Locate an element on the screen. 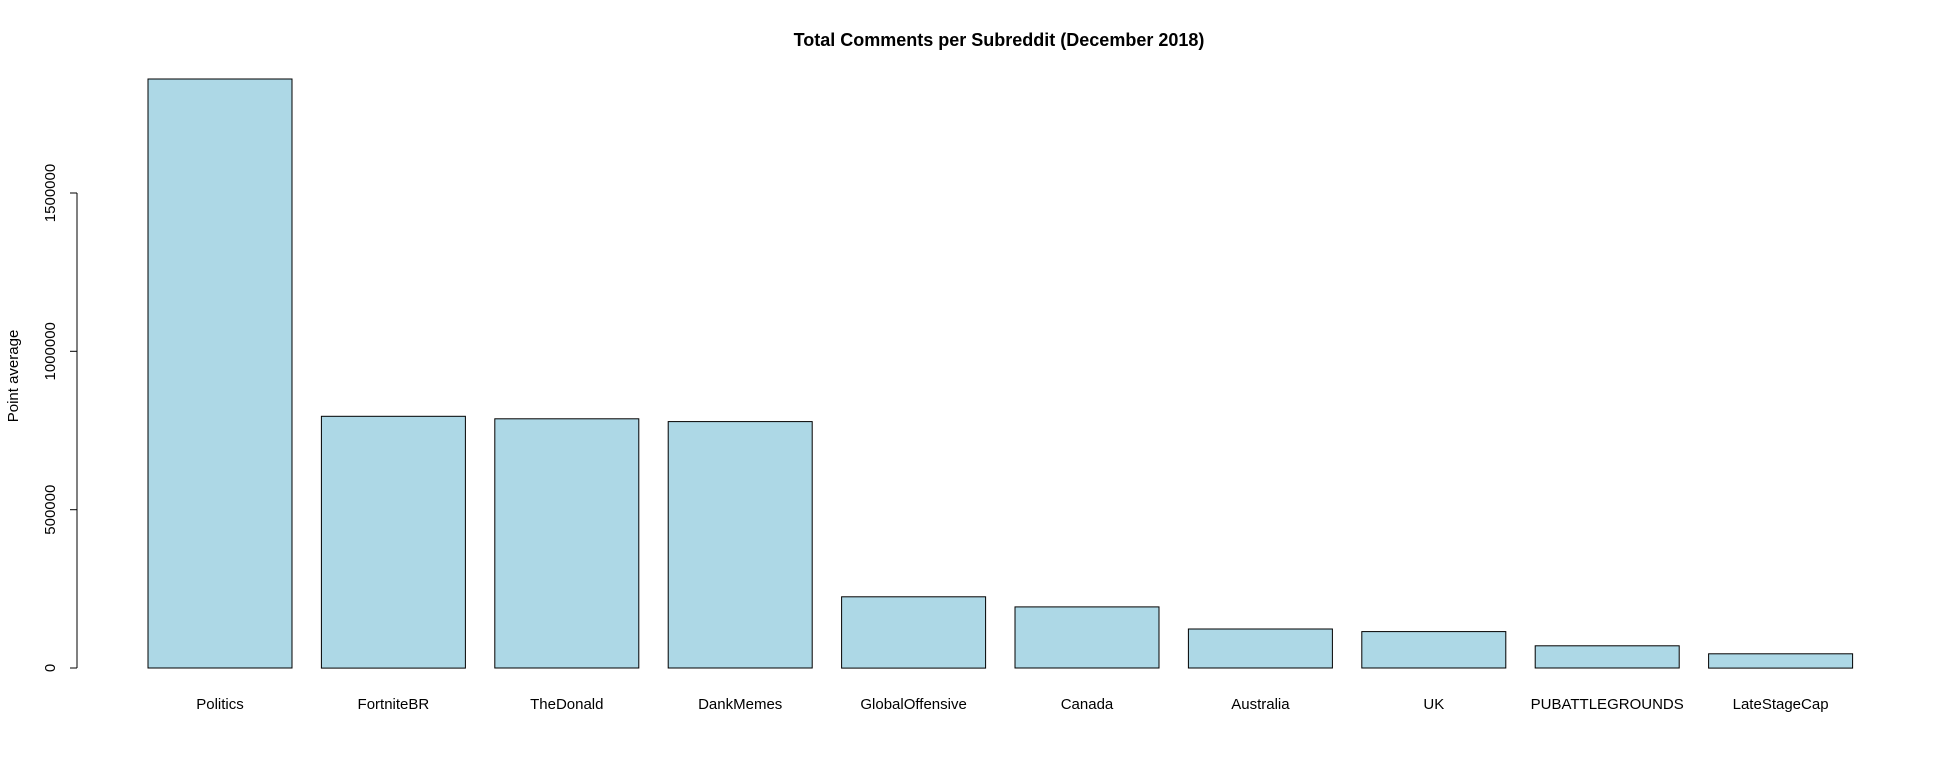 This screenshot has width=1942, height=765. y-axis-label: Point average is located at coordinates (13, 376).